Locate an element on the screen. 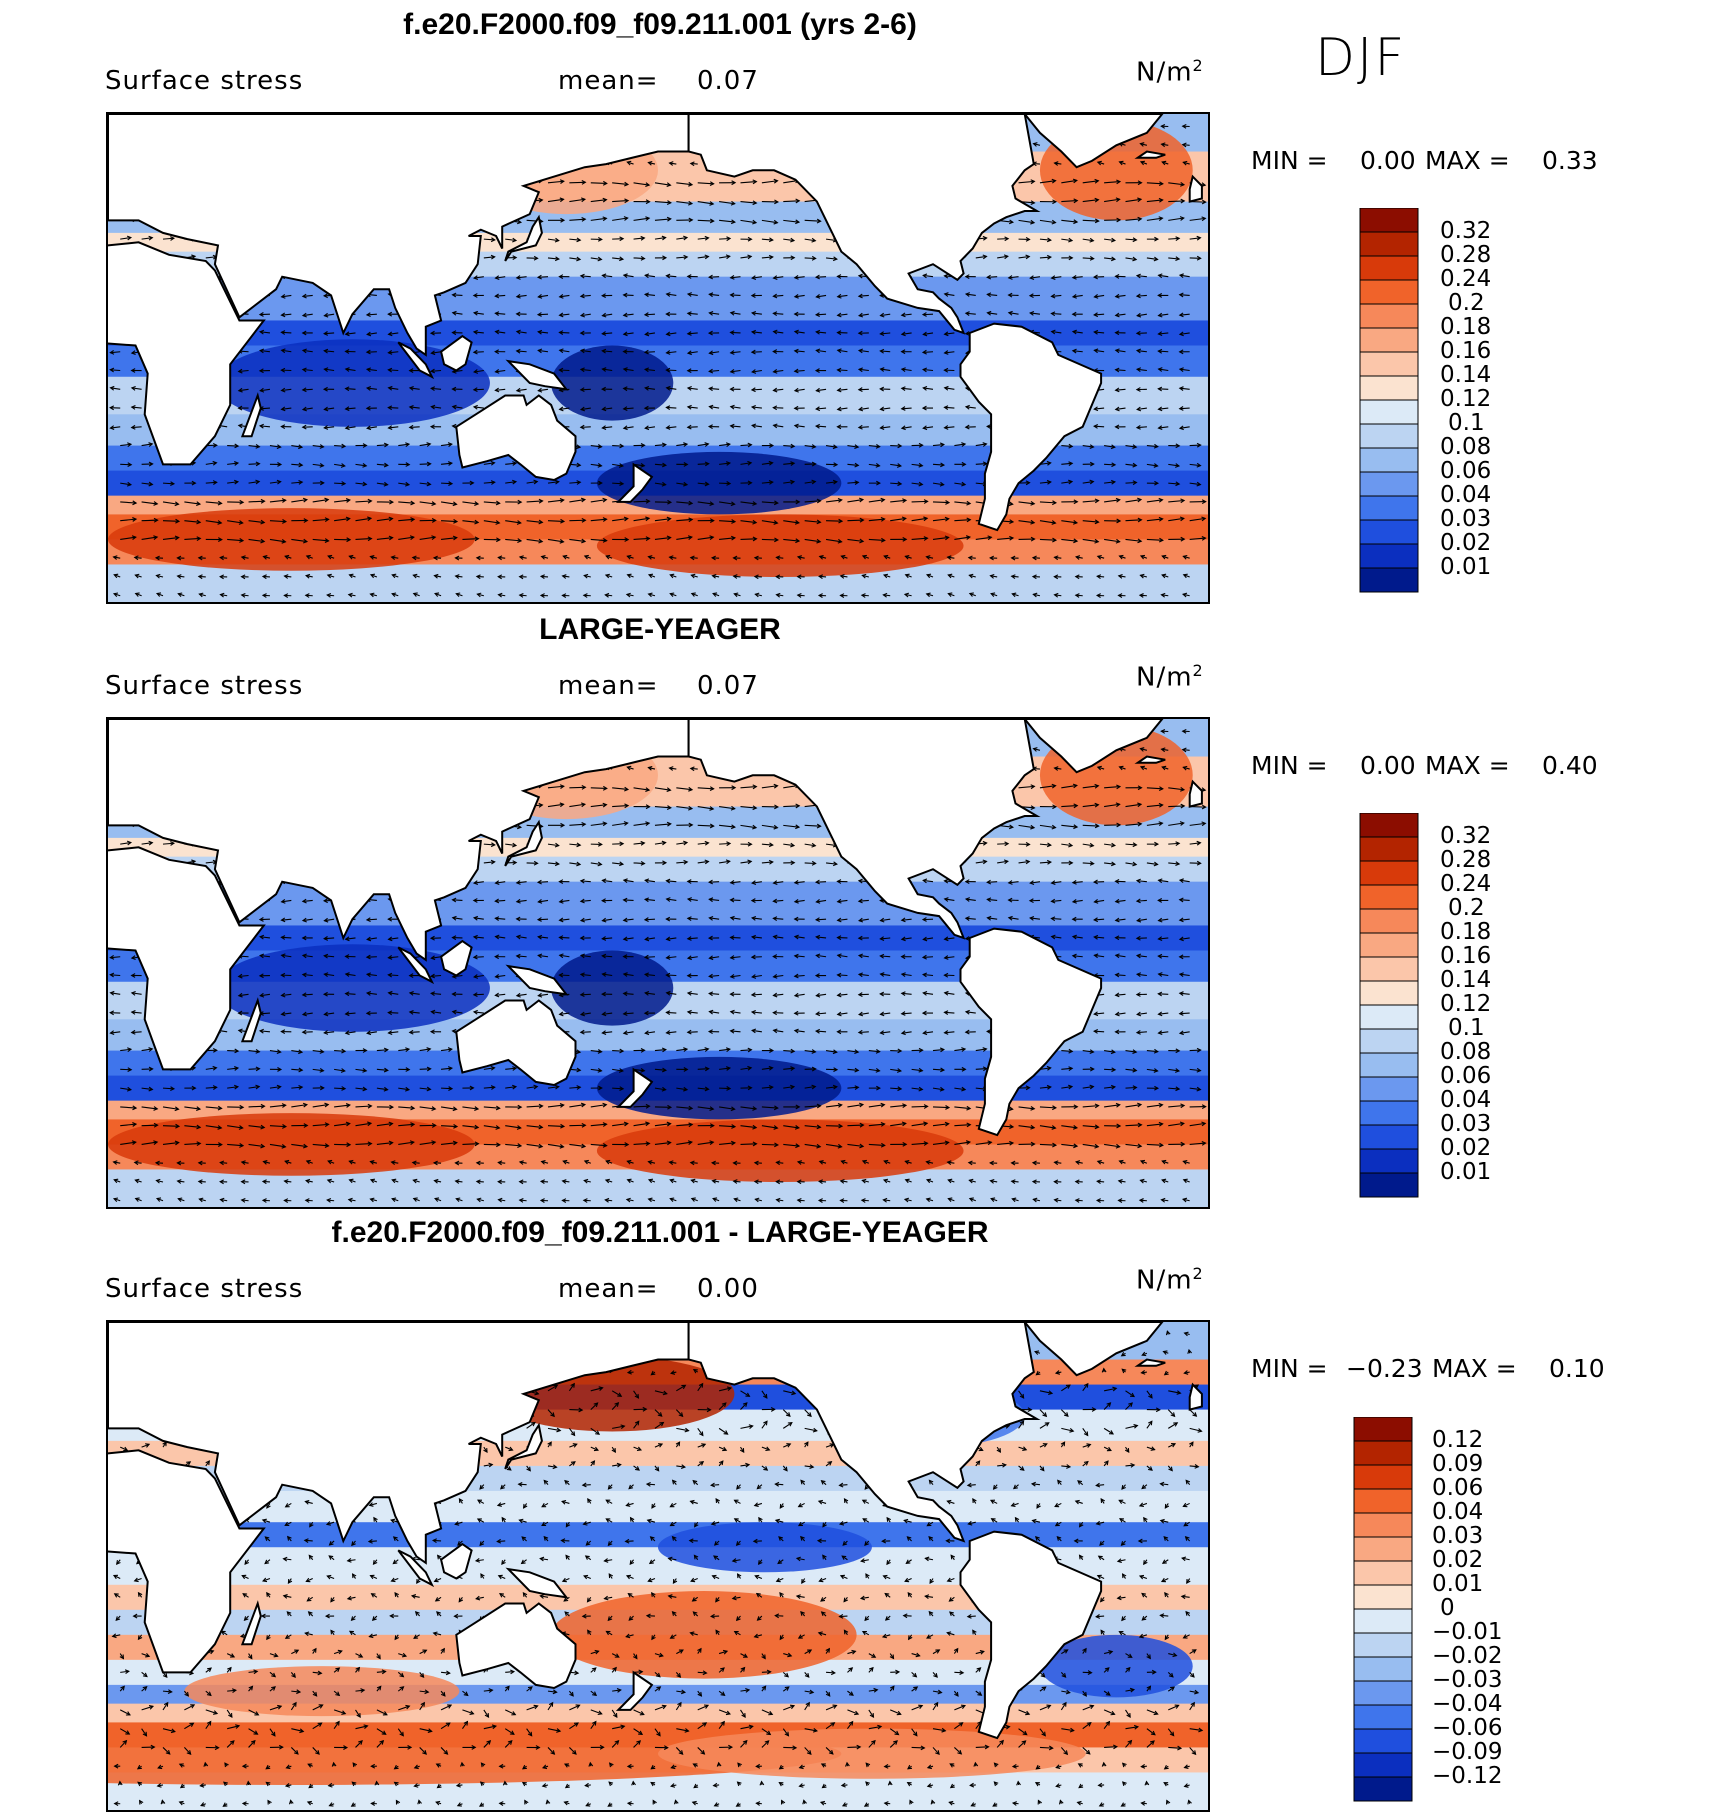 Image resolution: width=1710 pixels, height=1815 pixels. panel-3-max-value: 0.10 is located at coordinates (1577, 1368).